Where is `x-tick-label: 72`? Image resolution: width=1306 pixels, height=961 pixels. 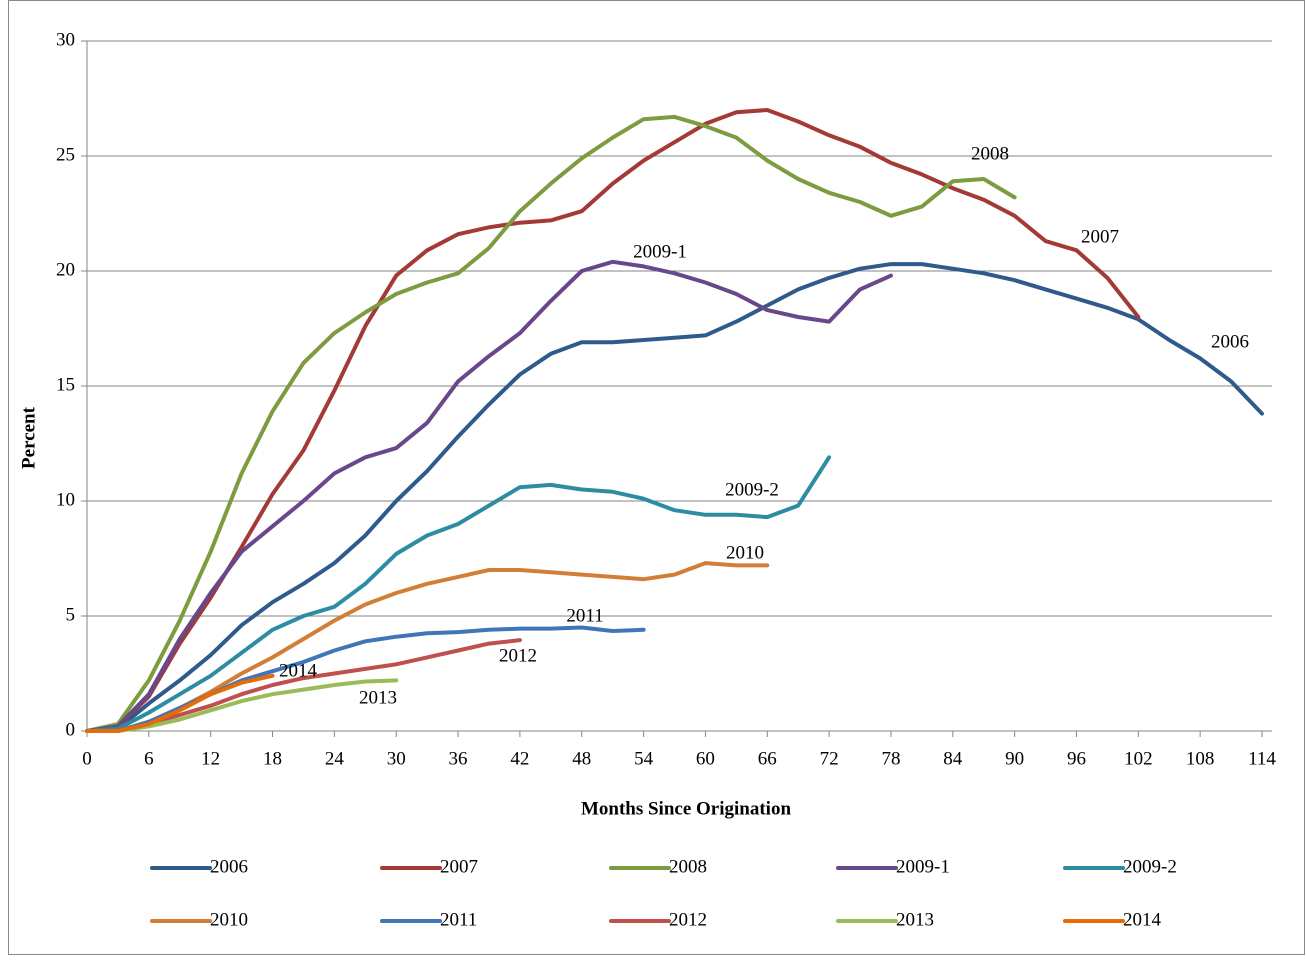 x-tick-label: 72 is located at coordinates (829, 758).